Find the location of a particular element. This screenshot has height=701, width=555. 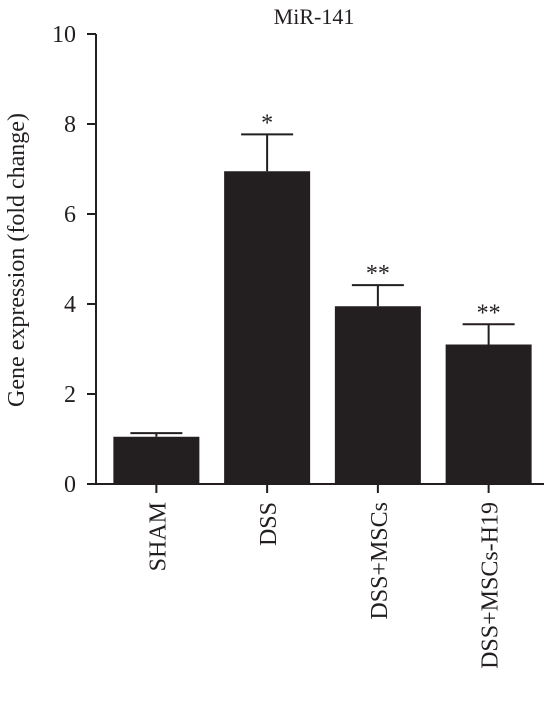

y-tick-label: 8 is located at coordinates (70, 125).